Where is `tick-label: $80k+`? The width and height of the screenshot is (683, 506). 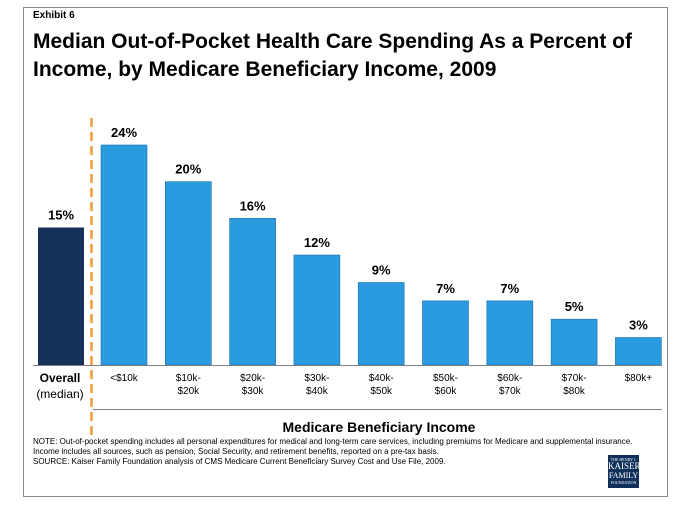
tick-label: $80k+ is located at coordinates (639, 378).